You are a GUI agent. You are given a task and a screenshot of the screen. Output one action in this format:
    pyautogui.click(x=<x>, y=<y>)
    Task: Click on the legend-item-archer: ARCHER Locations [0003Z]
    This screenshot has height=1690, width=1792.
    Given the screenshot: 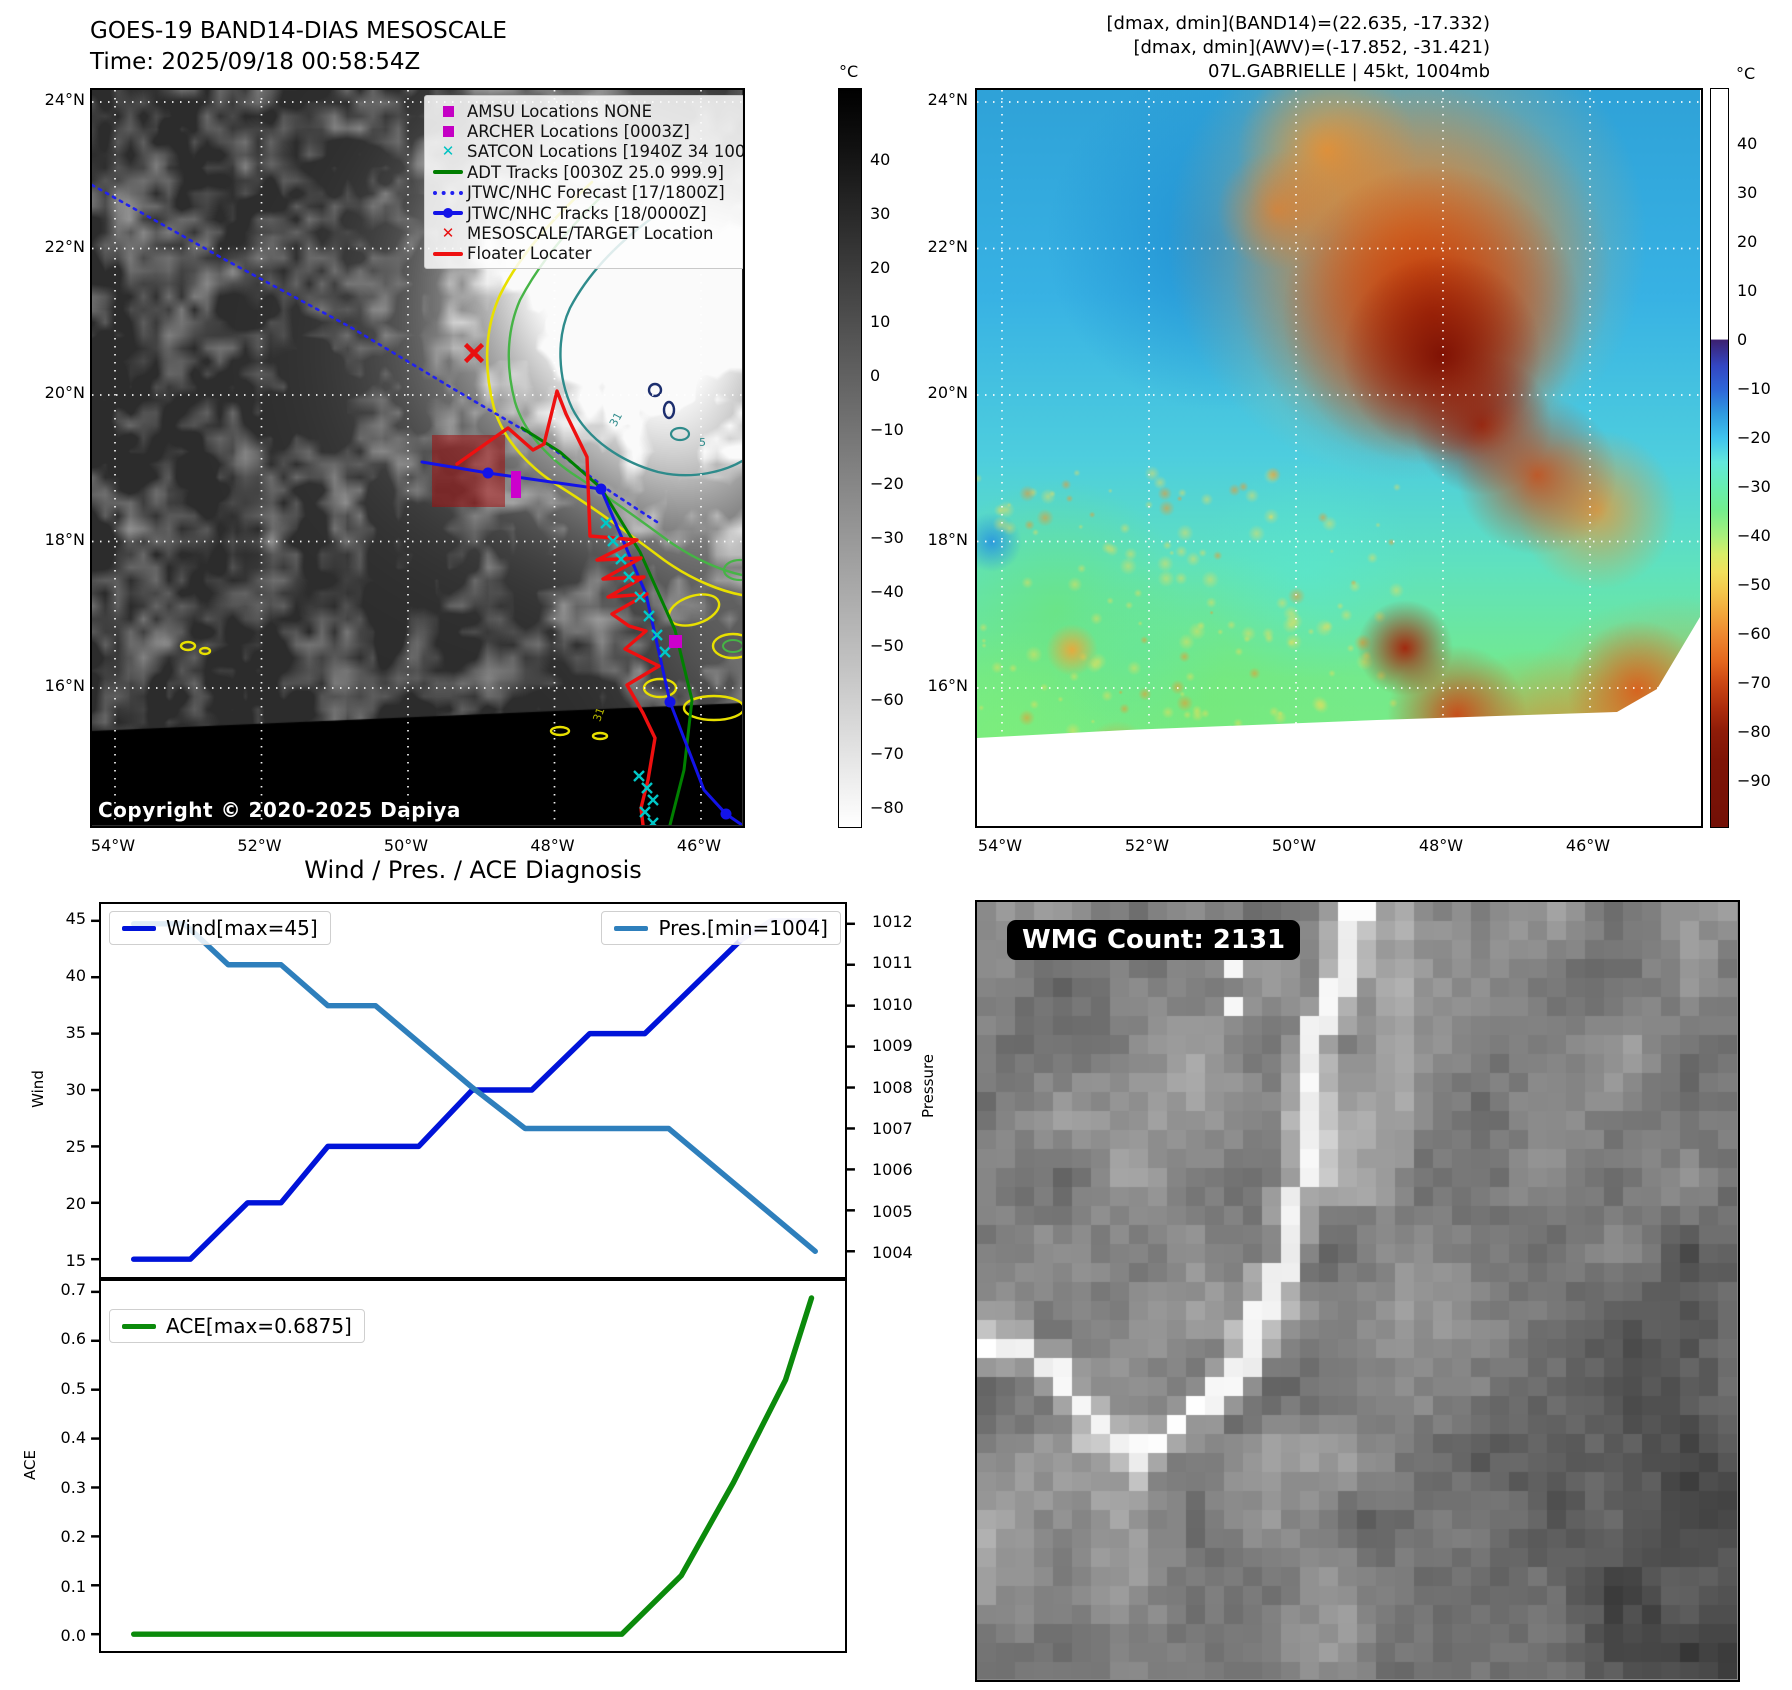 What is the action you would take?
    pyautogui.click(x=583, y=131)
    